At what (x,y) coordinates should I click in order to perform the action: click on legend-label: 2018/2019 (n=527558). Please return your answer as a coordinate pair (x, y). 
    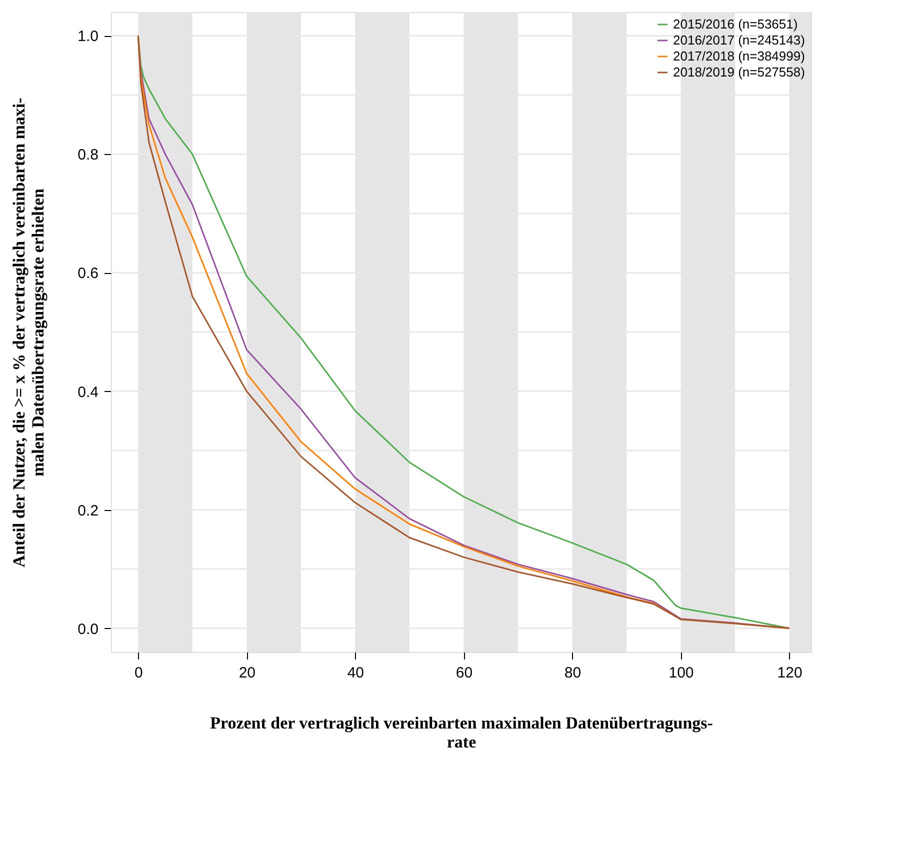
    Looking at the image, I should click on (739, 72).